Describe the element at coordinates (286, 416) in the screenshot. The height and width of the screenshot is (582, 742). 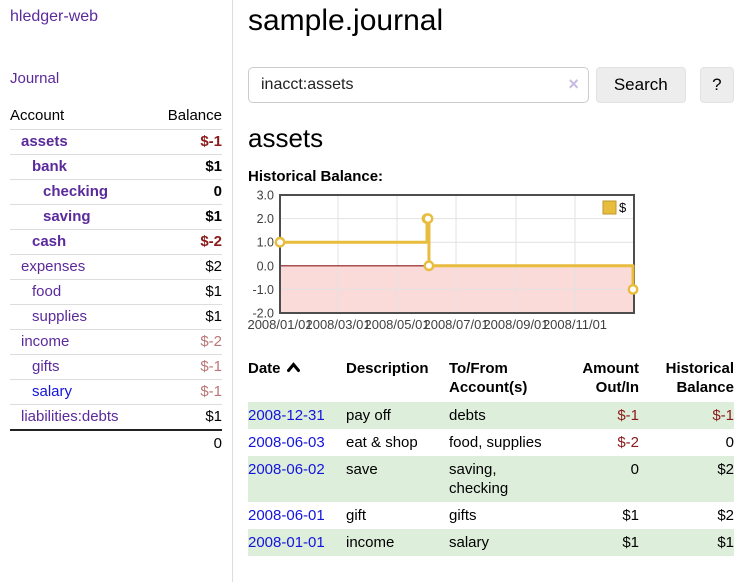
I see `transaction-date-link: 2008-12-31` at that location.